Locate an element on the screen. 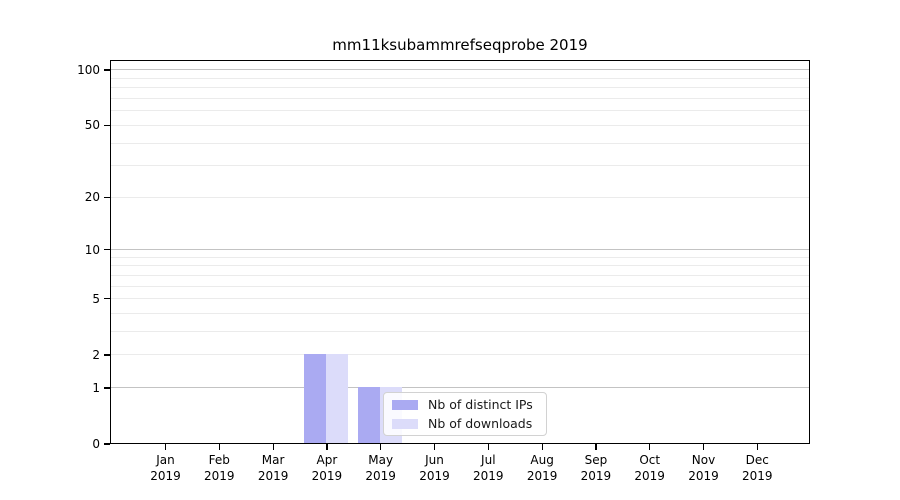  legend-label-downloads: Nb of downloads is located at coordinates (480, 423).